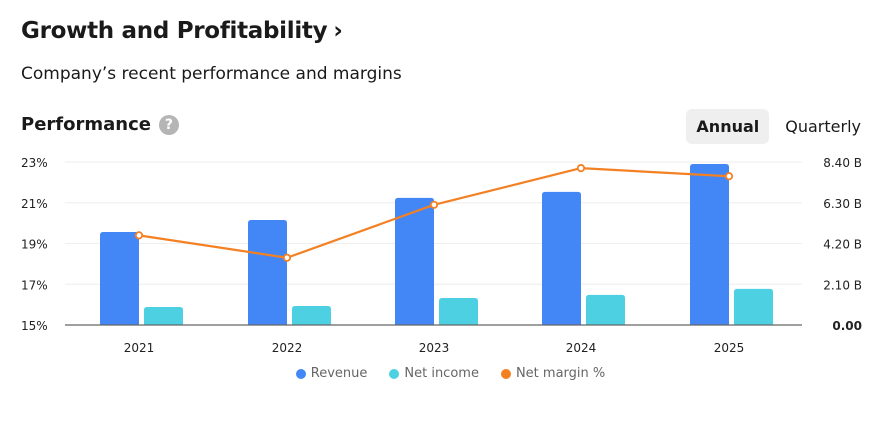 The width and height of the screenshot is (891, 426). What do you see at coordinates (441, 373) in the screenshot?
I see `legend-label: Net income` at bounding box center [441, 373].